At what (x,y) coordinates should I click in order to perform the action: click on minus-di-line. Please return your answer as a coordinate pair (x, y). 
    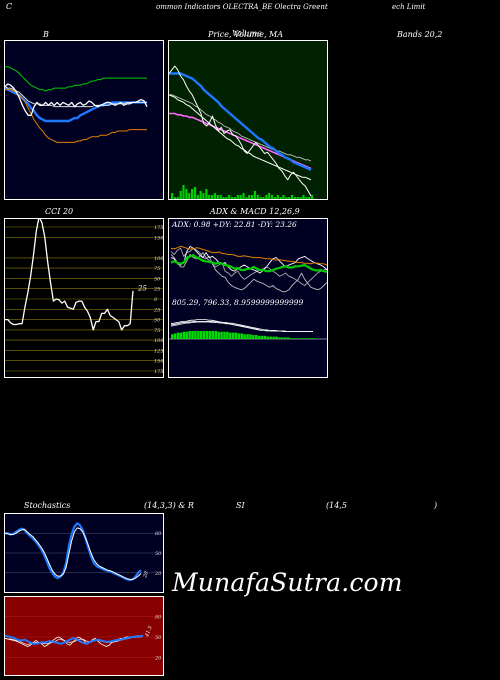
    Looking at the image, I should click on (248, 266).